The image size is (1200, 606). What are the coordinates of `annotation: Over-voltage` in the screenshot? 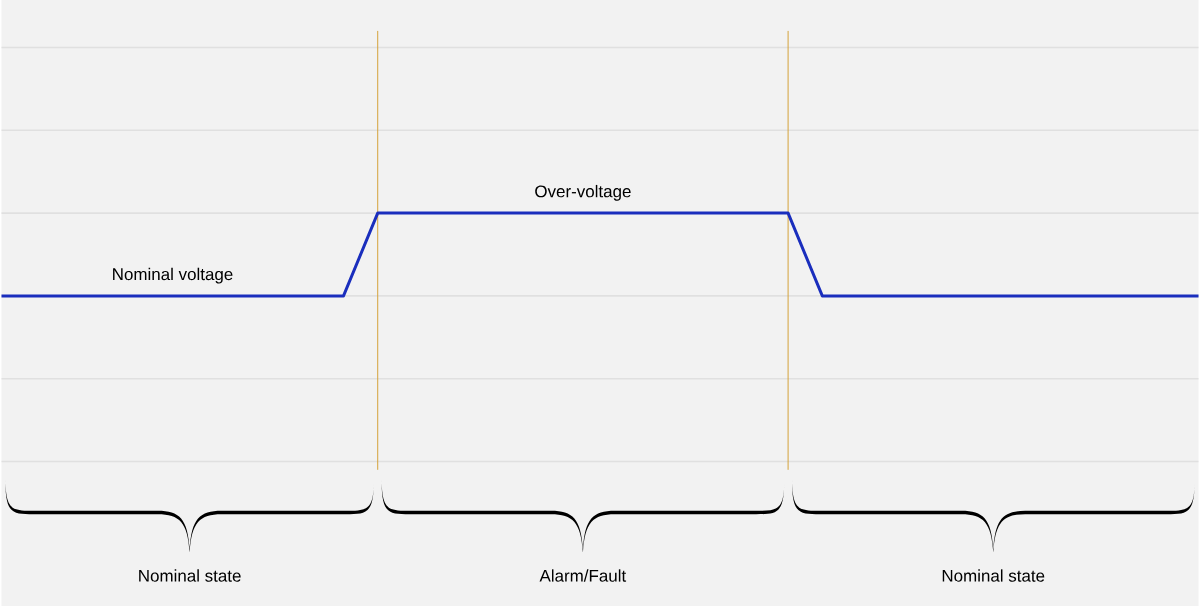 It's located at (583, 192).